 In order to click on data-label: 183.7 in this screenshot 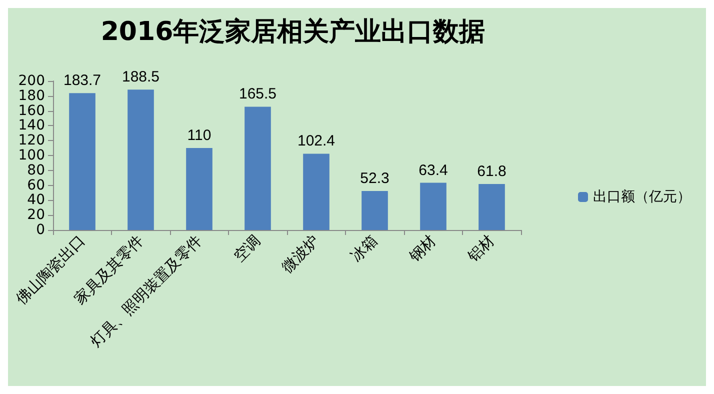, I will do `click(82, 81)`.